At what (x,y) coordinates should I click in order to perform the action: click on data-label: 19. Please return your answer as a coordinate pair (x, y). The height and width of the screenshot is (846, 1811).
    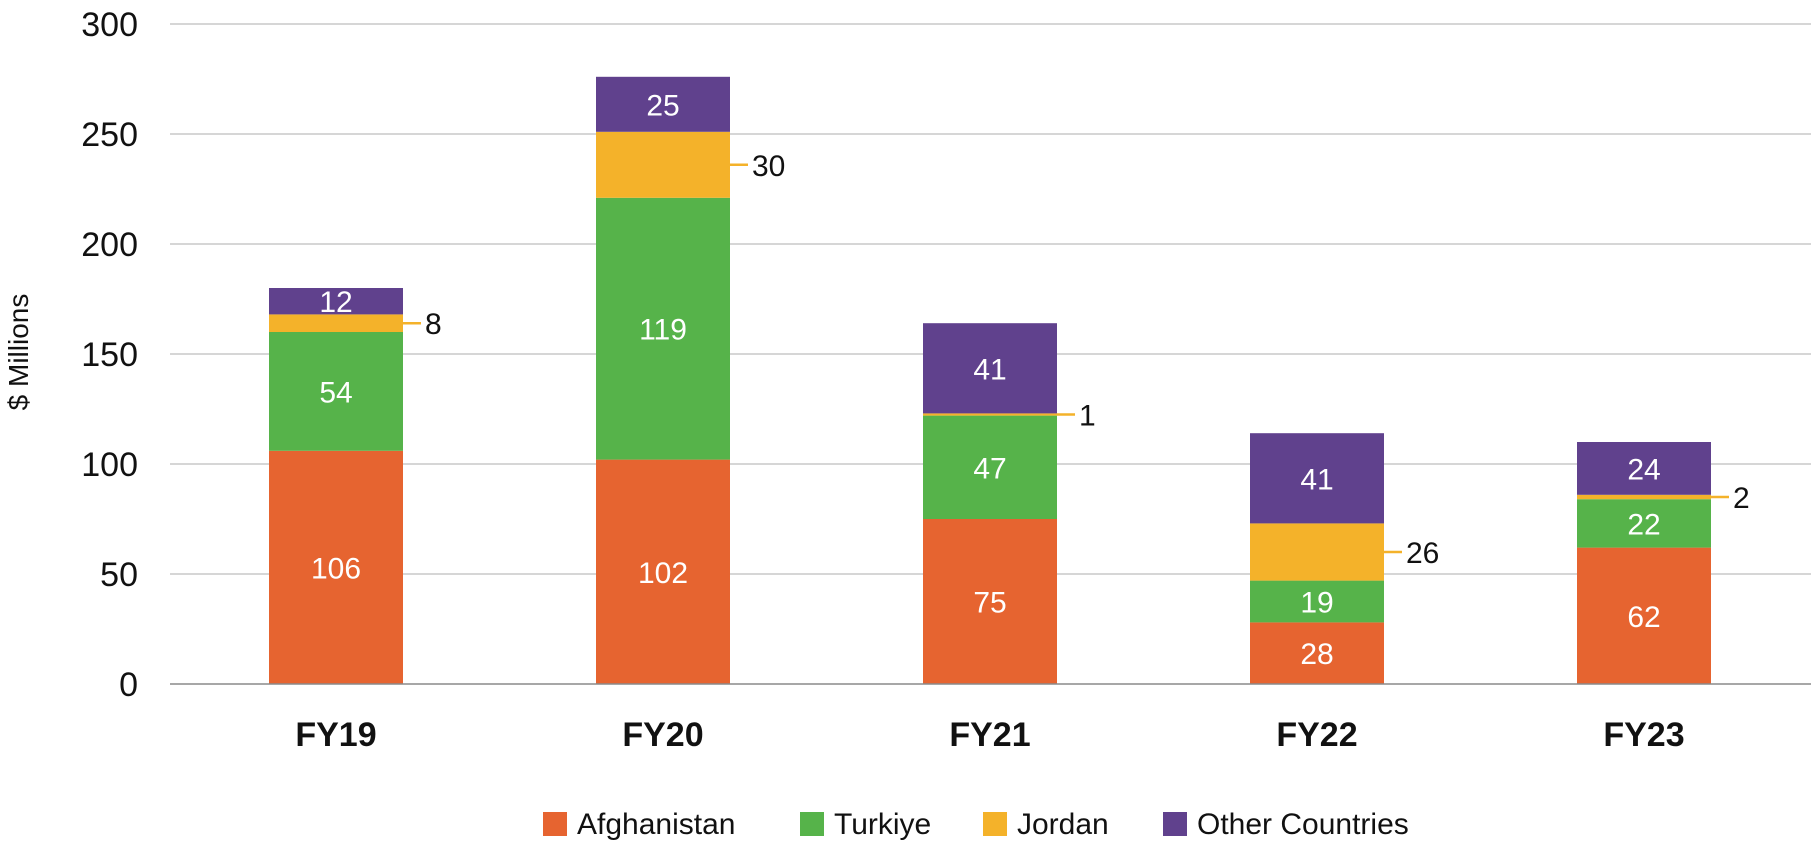
    Looking at the image, I should click on (1316, 603).